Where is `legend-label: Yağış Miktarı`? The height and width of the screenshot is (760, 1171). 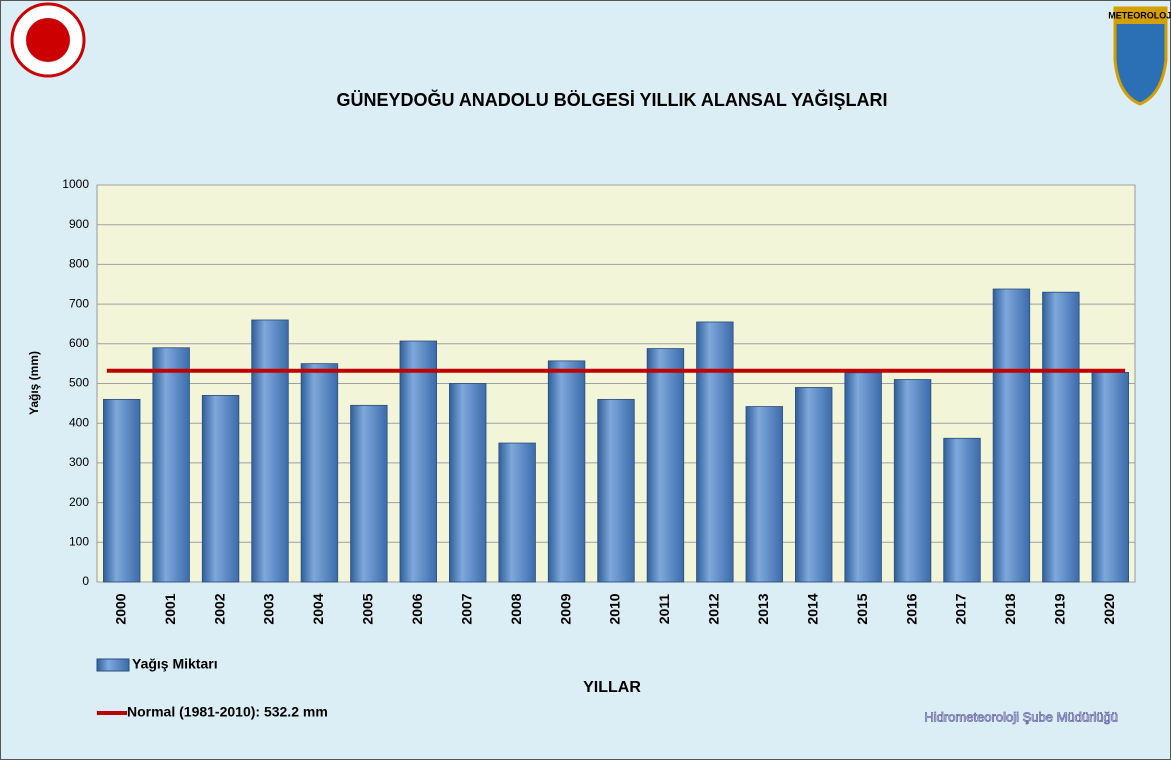 legend-label: Yağış Miktarı is located at coordinates (175, 664).